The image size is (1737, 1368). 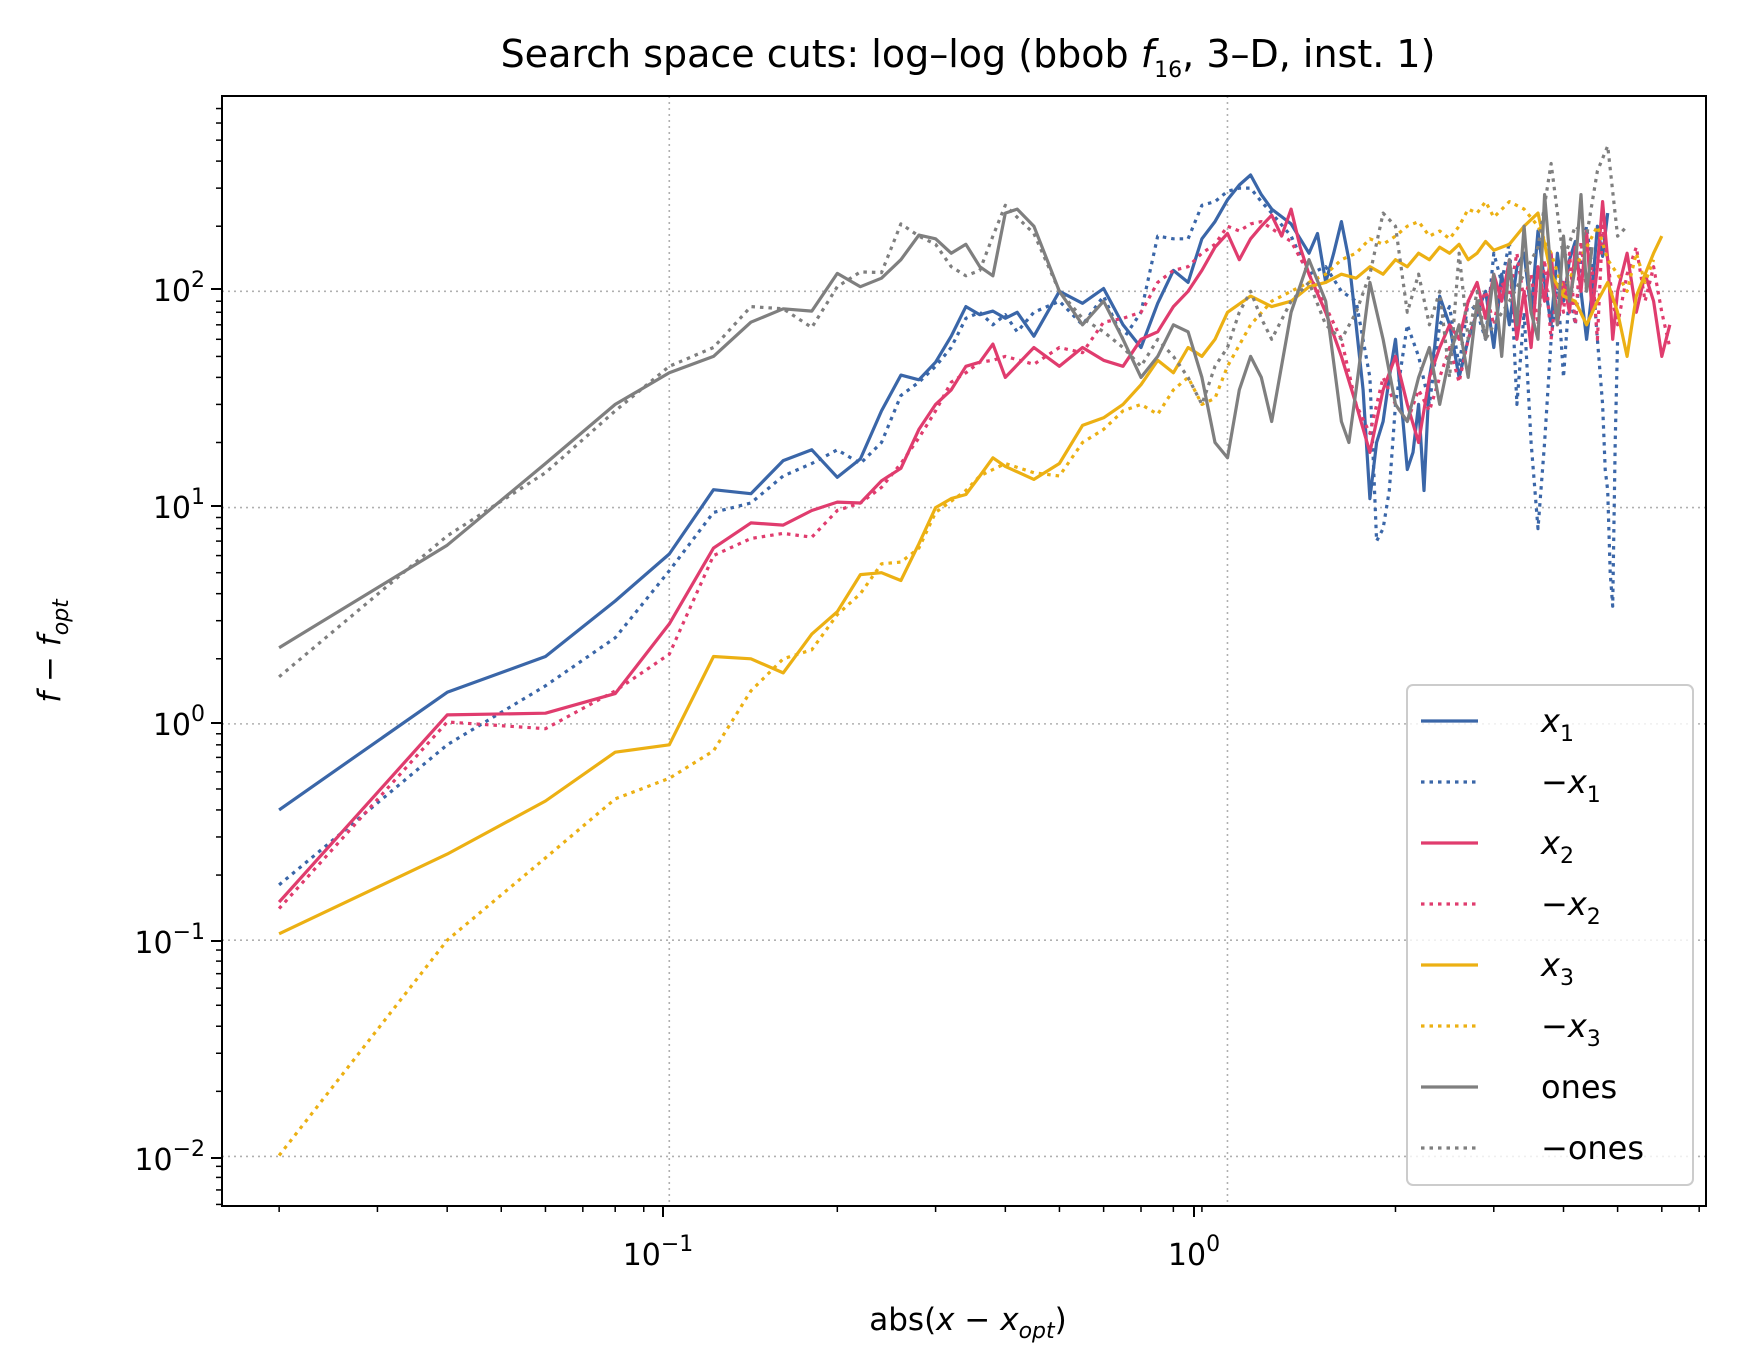 What do you see at coordinates (169, 1157) in the screenshot?
I see `y-tick-label: 10⁻²` at bounding box center [169, 1157].